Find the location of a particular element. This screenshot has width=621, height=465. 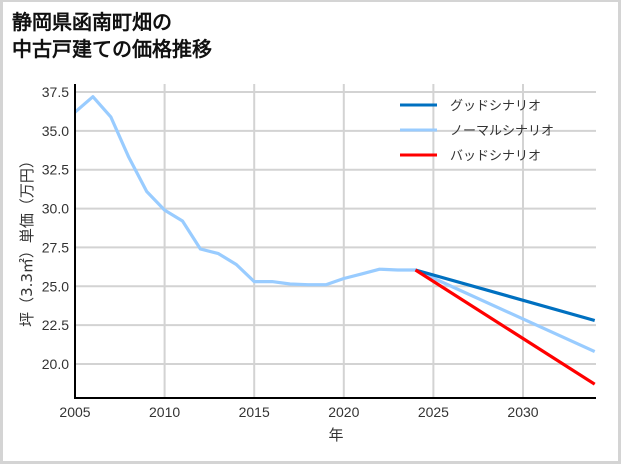

y-tick-label: 30.0 is located at coordinates (55, 209).